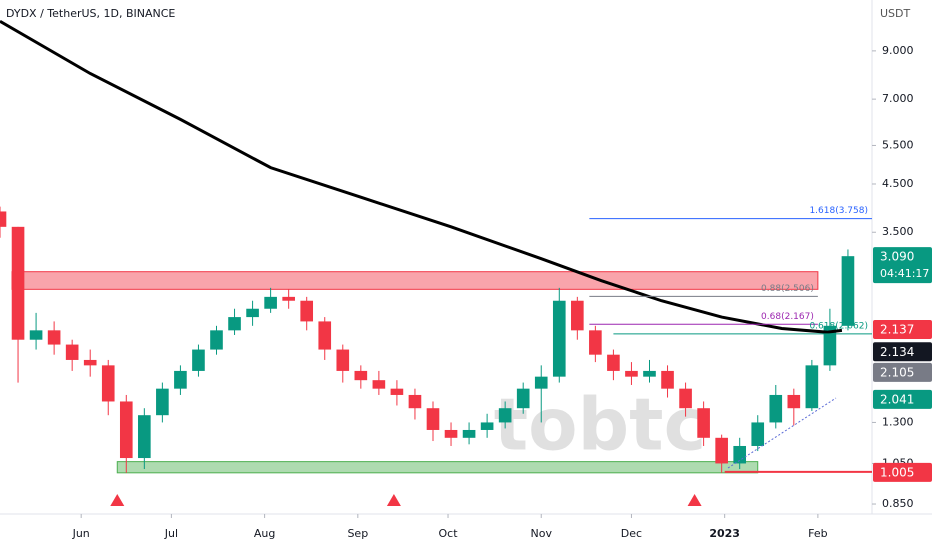 The height and width of the screenshot is (550, 932). Describe the element at coordinates (357, 533) in the screenshot. I see `x-tick-label: Sep` at that location.